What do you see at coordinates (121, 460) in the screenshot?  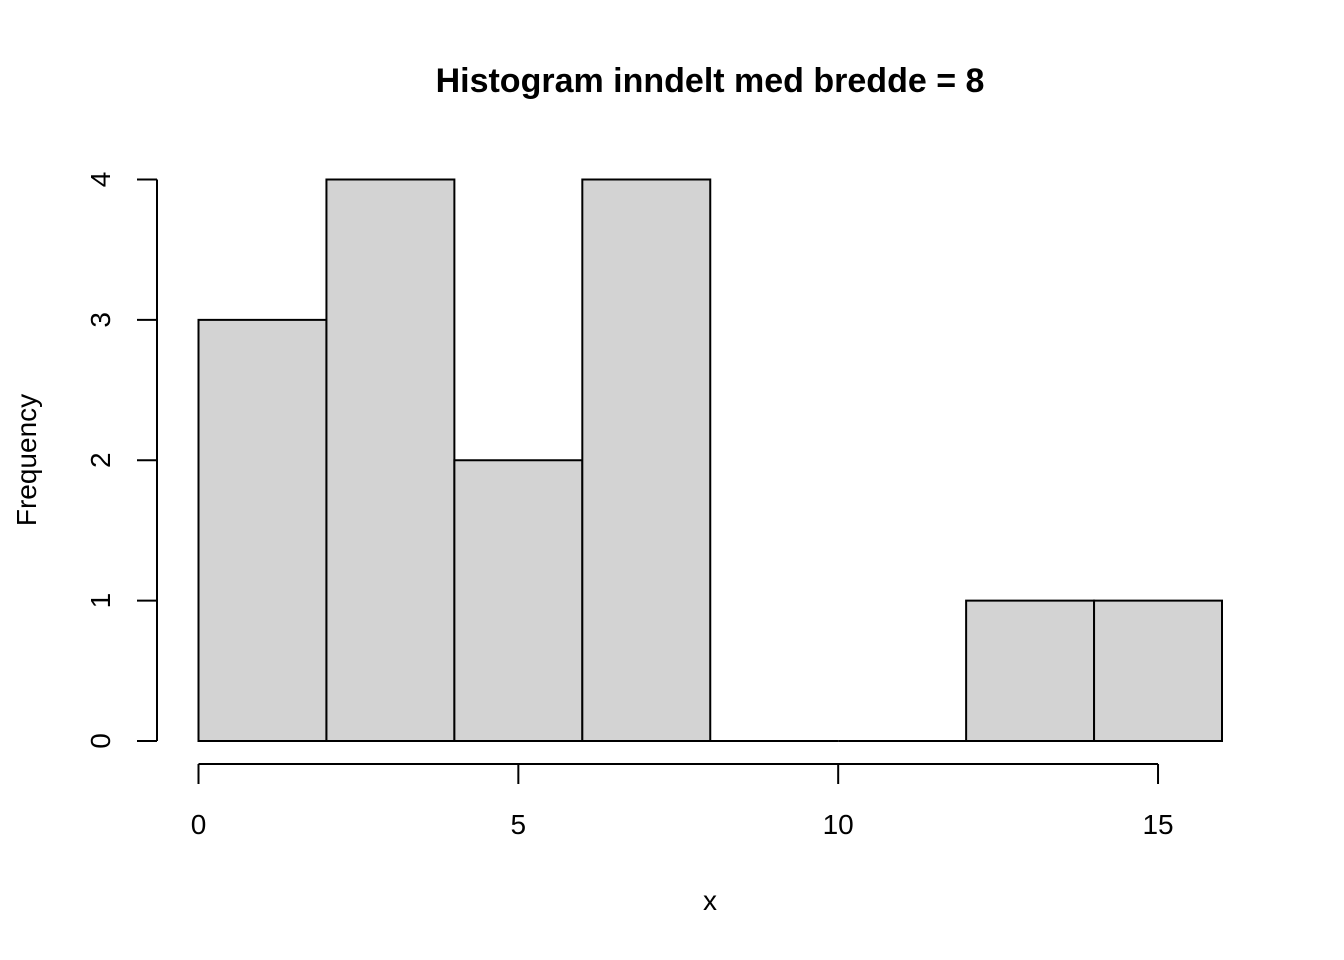 I see `y-axis: 0 1 2 3 4` at bounding box center [121, 460].